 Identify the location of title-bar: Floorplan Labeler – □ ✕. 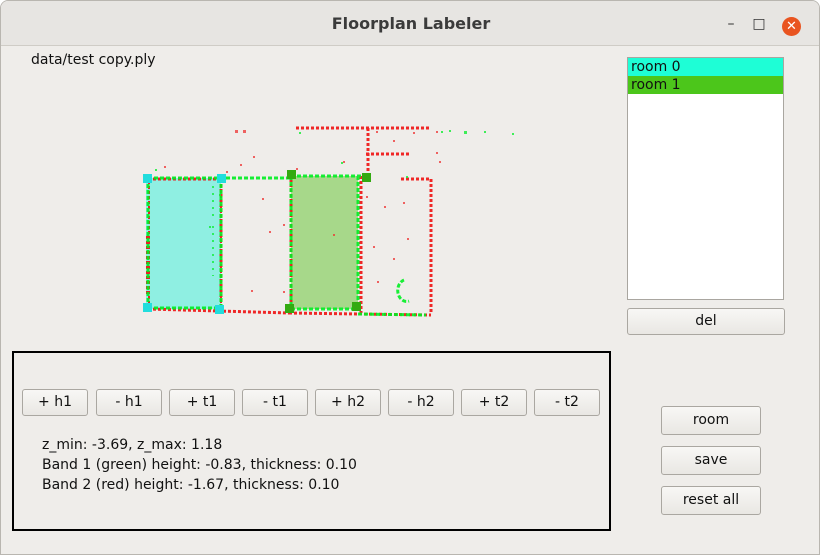
(410, 23).